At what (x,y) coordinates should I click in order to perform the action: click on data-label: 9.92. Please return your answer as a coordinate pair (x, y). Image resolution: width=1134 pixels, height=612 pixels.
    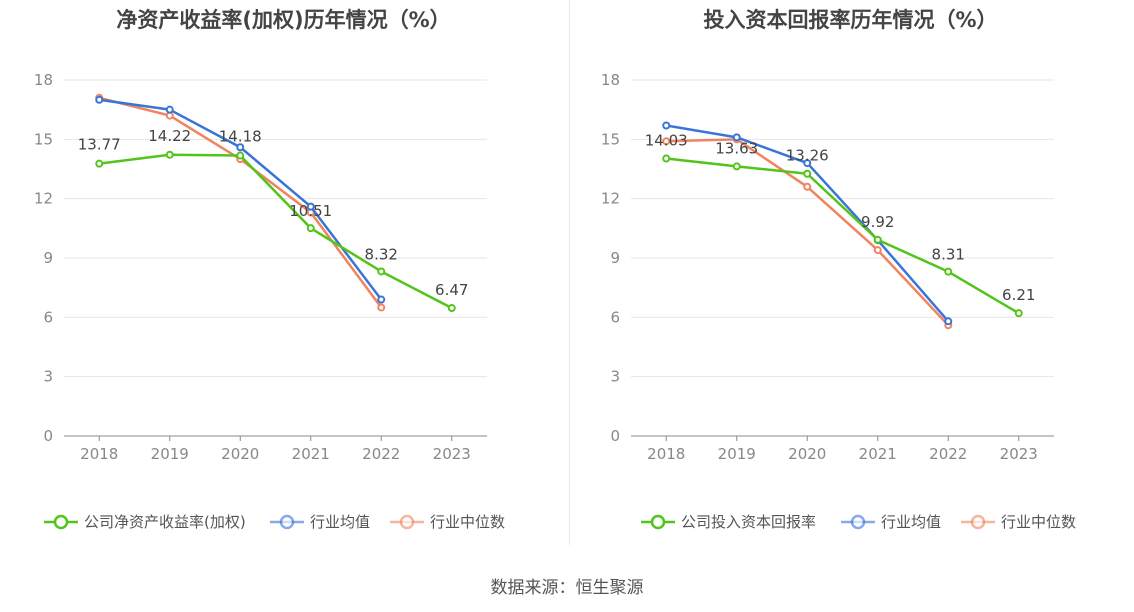
    Looking at the image, I should click on (877, 222).